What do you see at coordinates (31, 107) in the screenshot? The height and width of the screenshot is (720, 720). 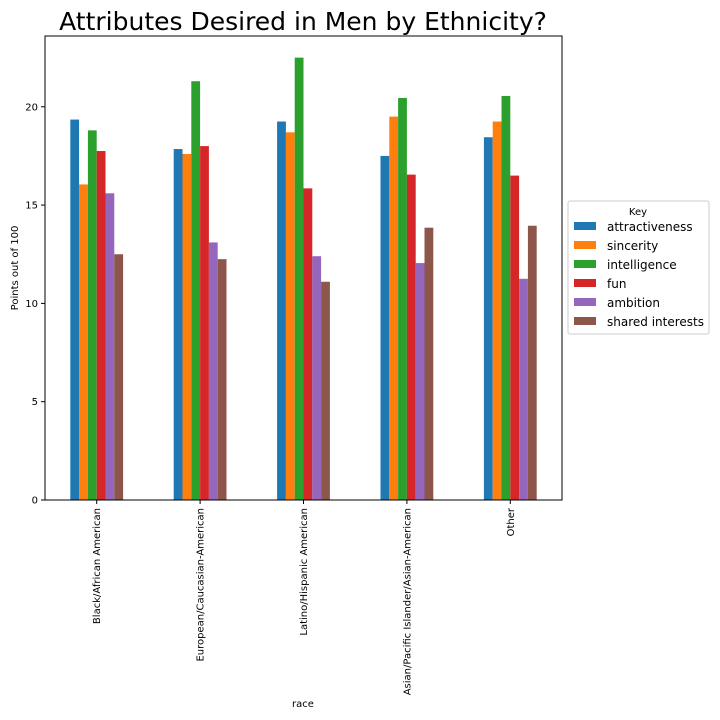 I see `y-tick-label: 20` at bounding box center [31, 107].